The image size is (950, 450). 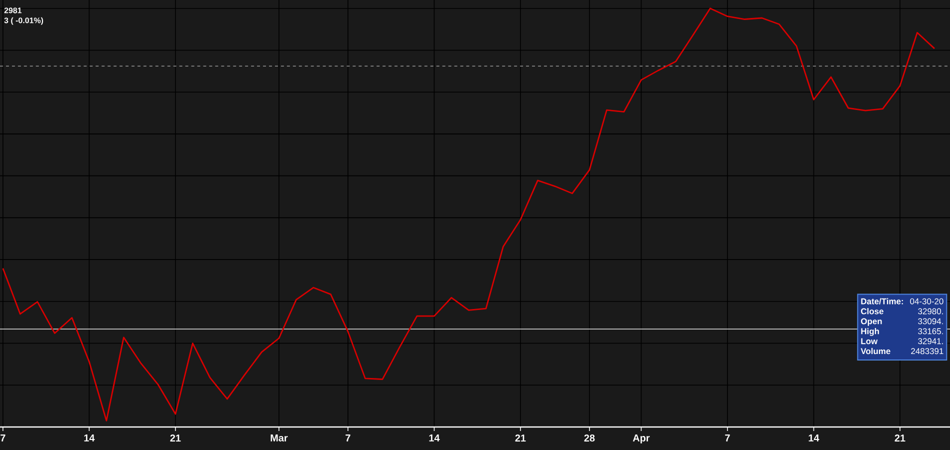 What do you see at coordinates (930, 331) in the screenshot?
I see `annotation: 33165.` at bounding box center [930, 331].